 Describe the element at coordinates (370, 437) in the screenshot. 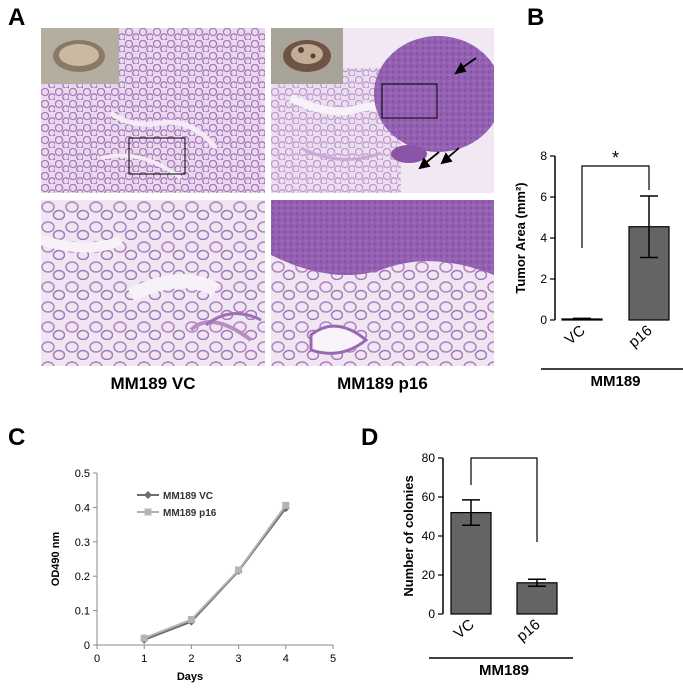

I see `panel-d-letter: D` at that location.